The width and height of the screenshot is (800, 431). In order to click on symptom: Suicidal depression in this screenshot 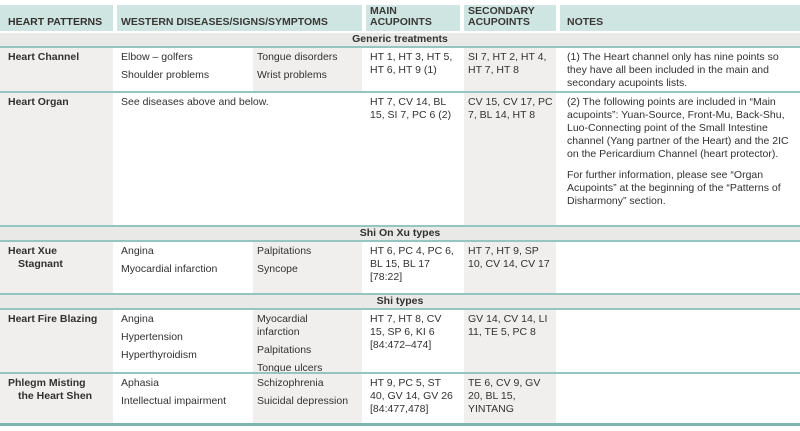, I will do `click(303, 401)`.